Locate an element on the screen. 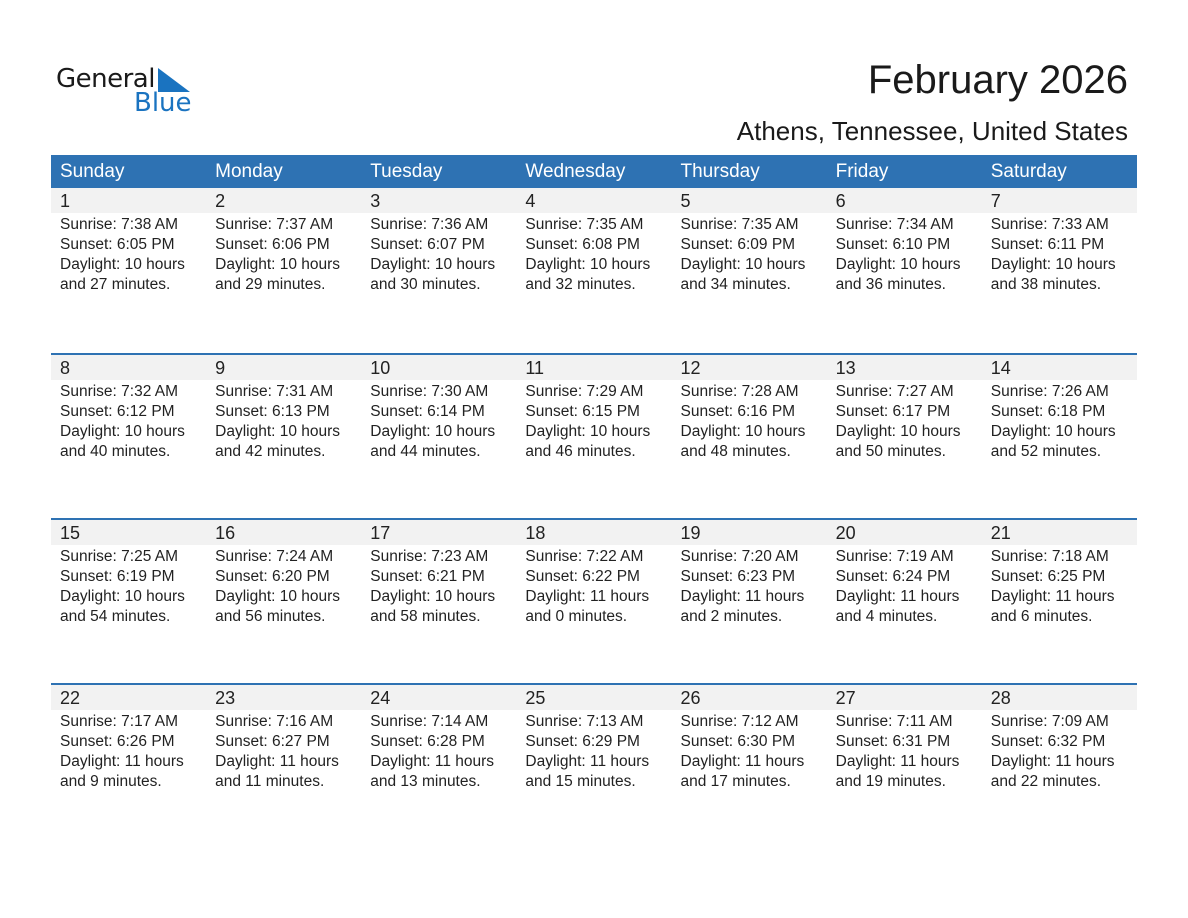 The height and width of the screenshot is (918, 1188). sunset-text: Sunset: 6:12 PM is located at coordinates (117, 411).